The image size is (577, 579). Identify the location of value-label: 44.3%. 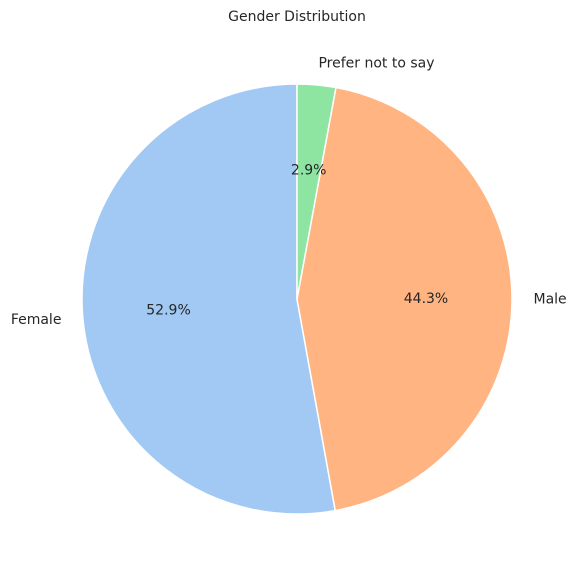
(426, 299).